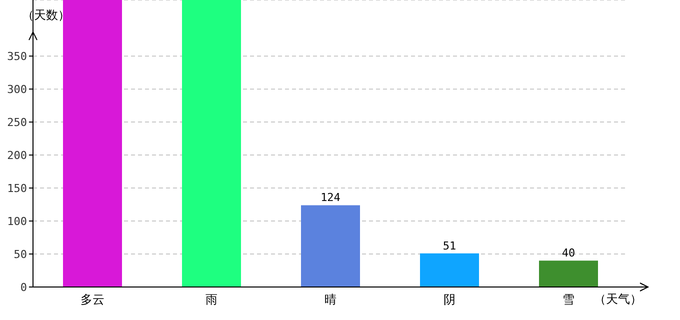 The width and height of the screenshot is (680, 320). Describe the element at coordinates (17, 155) in the screenshot. I see `y-tick-label: 200` at that location.